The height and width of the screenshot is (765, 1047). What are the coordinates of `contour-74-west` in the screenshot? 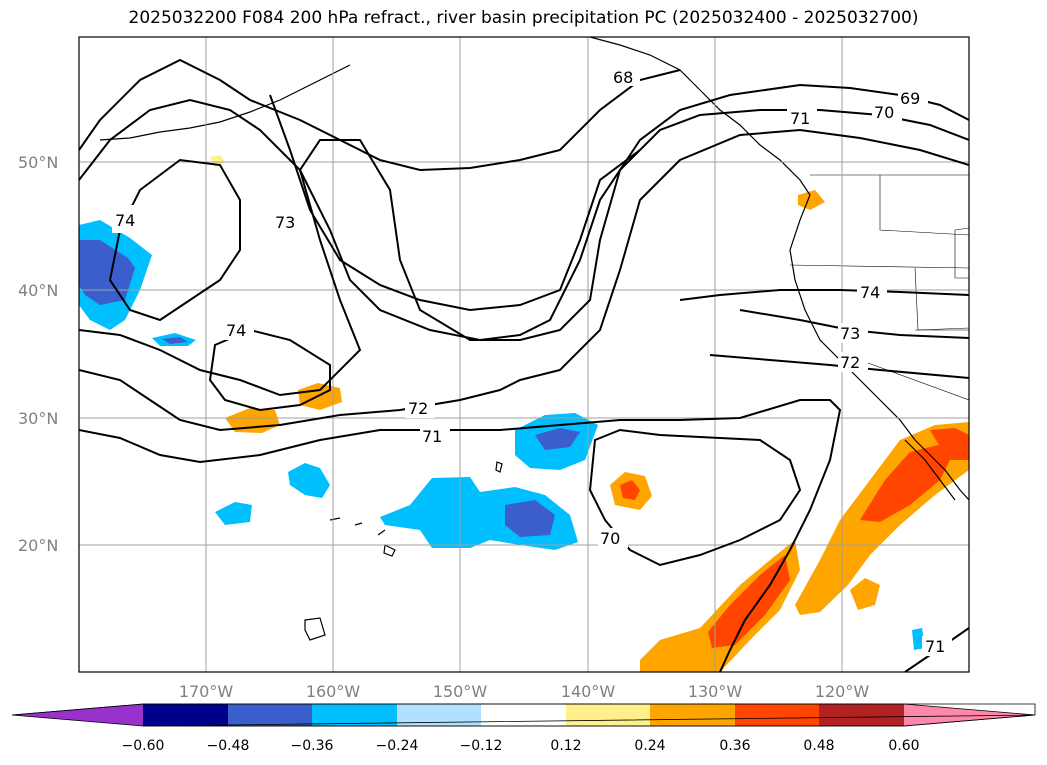 It's located at (174, 240).